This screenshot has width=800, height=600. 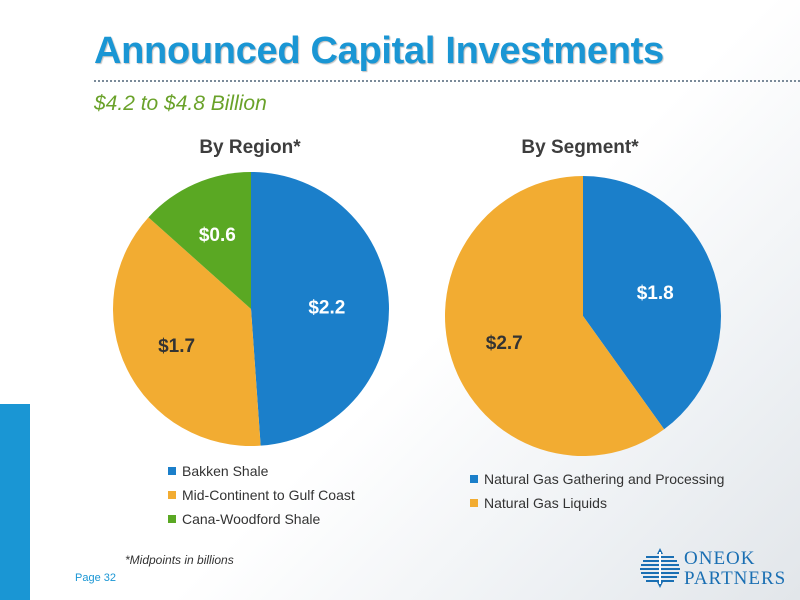 I want to click on legend-item: Cana-Woodford Shale, so click(x=261, y=519).